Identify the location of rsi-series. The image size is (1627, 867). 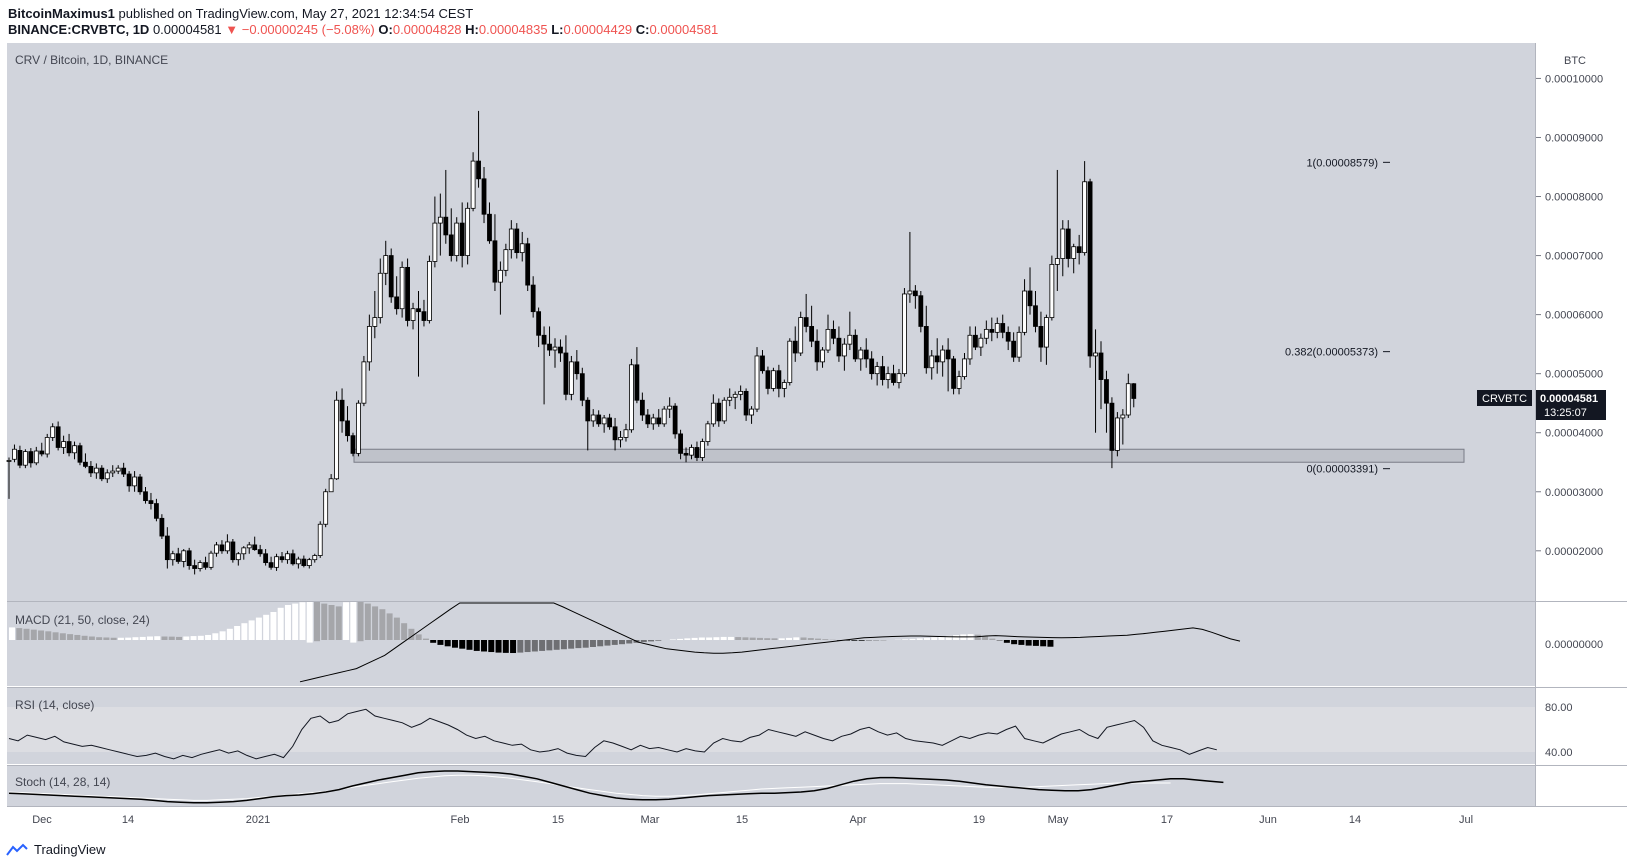
(612, 734).